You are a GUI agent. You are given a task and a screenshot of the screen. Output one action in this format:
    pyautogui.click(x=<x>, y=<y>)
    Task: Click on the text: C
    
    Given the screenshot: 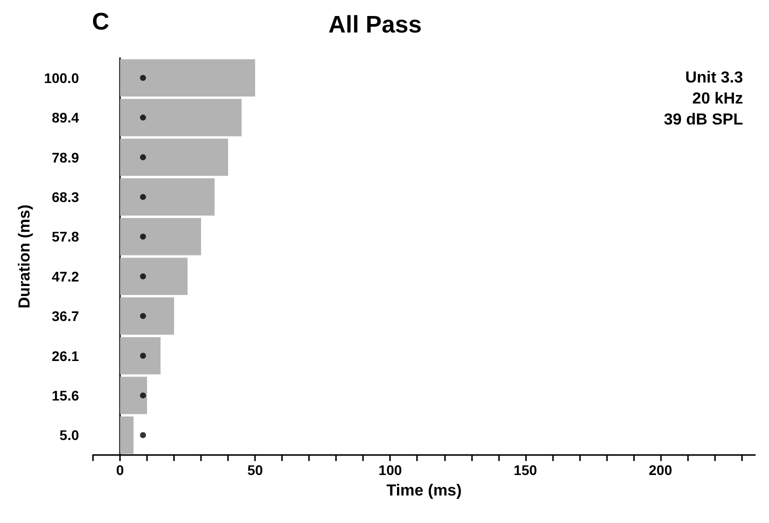 What is the action you would take?
    pyautogui.click(x=101, y=22)
    